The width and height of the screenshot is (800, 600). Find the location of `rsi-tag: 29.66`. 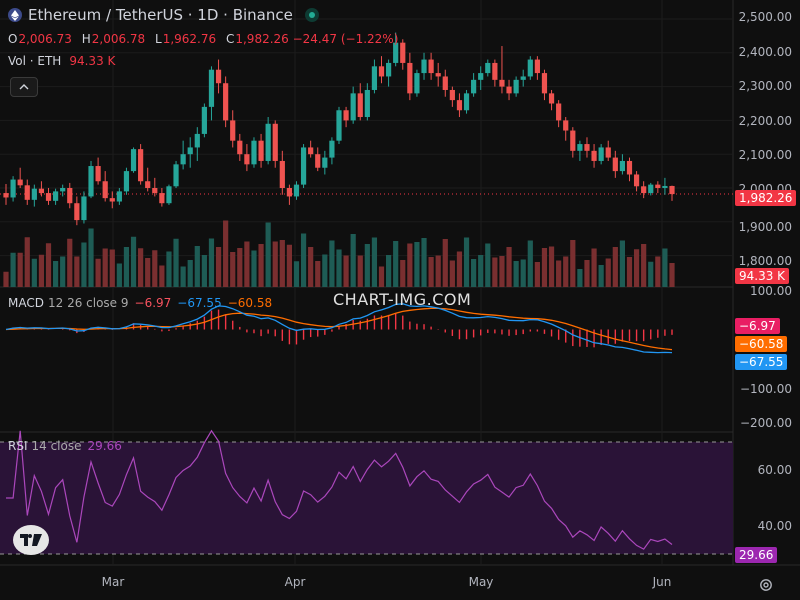

rsi-tag: 29.66 is located at coordinates (756, 555).